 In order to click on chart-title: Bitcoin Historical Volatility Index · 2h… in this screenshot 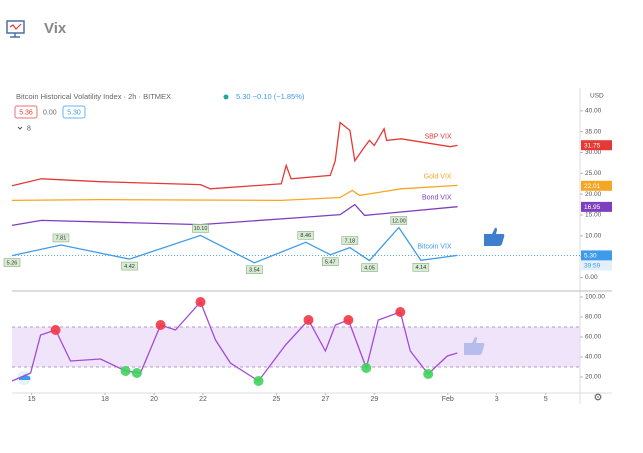, I will do `click(93, 96)`.